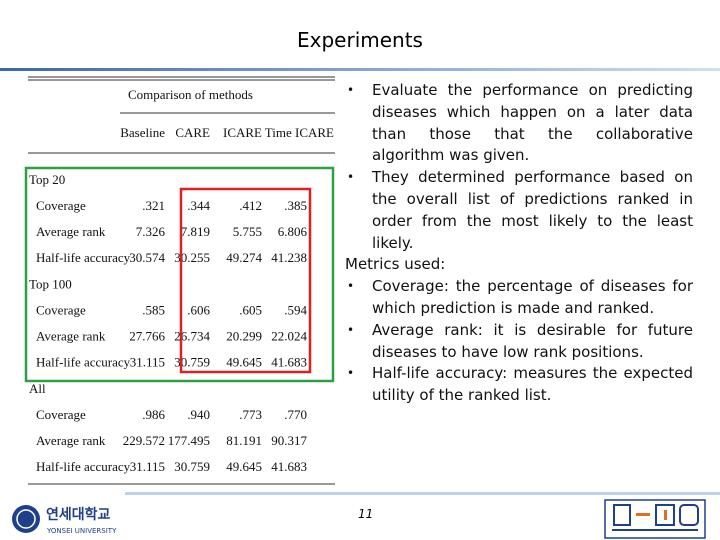 This screenshot has width=720, height=540. I want to click on cell: .606, so click(198, 309).